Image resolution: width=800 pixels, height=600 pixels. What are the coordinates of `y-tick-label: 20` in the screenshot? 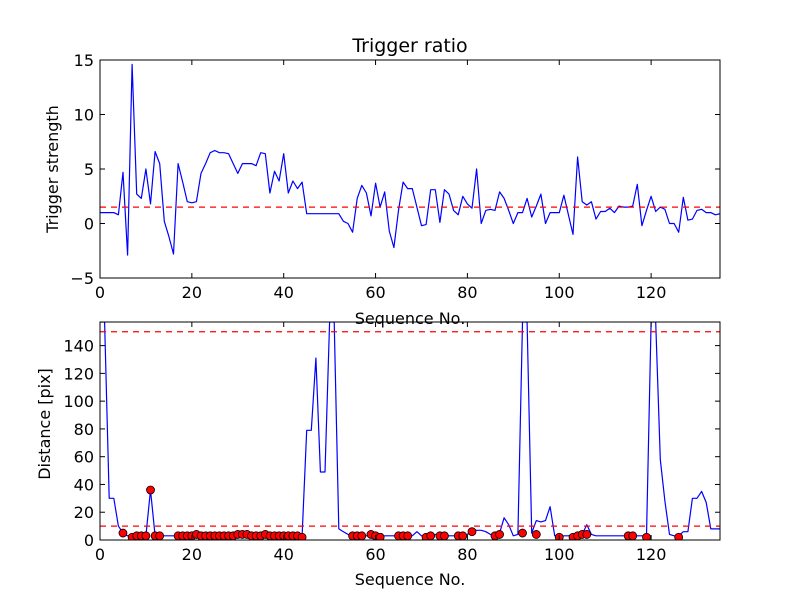 It's located at (84, 512).